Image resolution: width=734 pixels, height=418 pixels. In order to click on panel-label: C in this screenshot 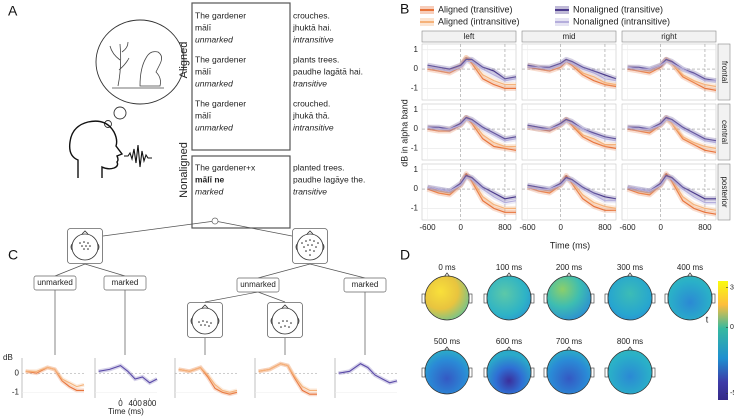, I will do `click(13, 255)`.